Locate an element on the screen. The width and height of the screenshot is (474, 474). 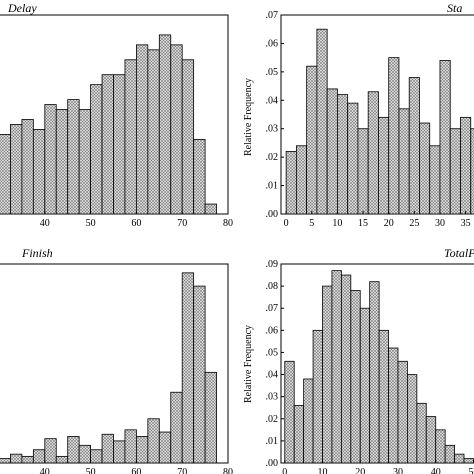
panel-title: Finish is located at coordinates (37, 253).